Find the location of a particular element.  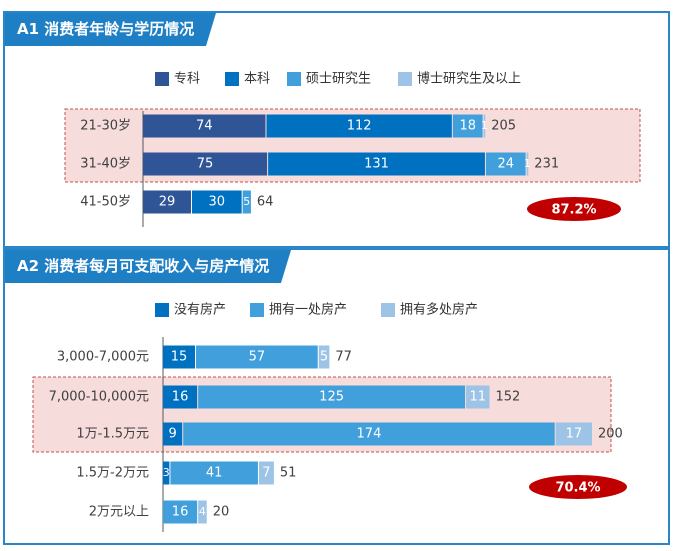

total-label: 51 is located at coordinates (288, 473).